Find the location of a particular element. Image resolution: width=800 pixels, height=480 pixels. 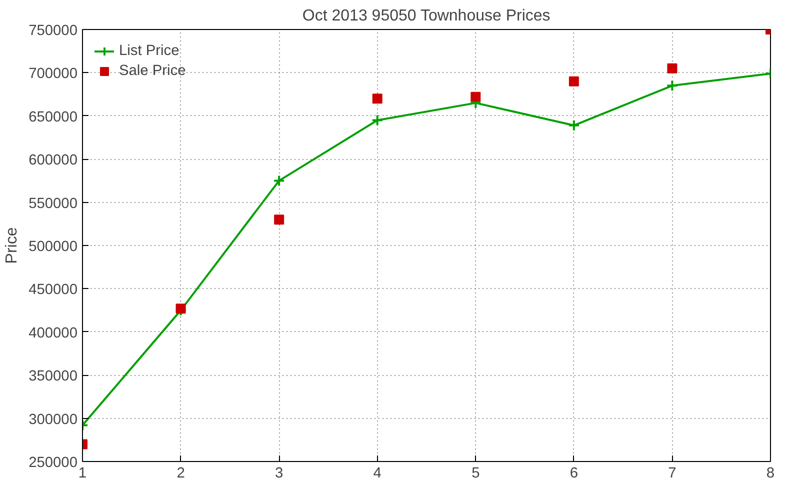

x-tick-label: 2 is located at coordinates (180, 473).